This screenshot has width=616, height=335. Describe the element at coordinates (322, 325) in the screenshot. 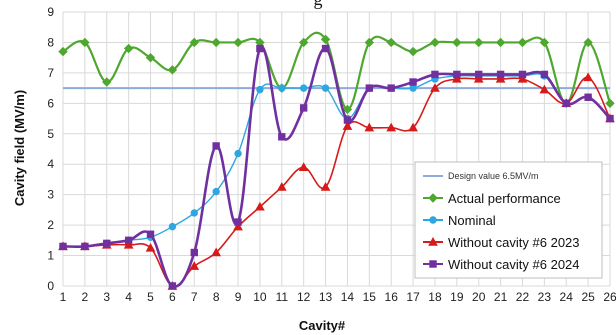

I see `x-axis-title: Cavity#` at that location.